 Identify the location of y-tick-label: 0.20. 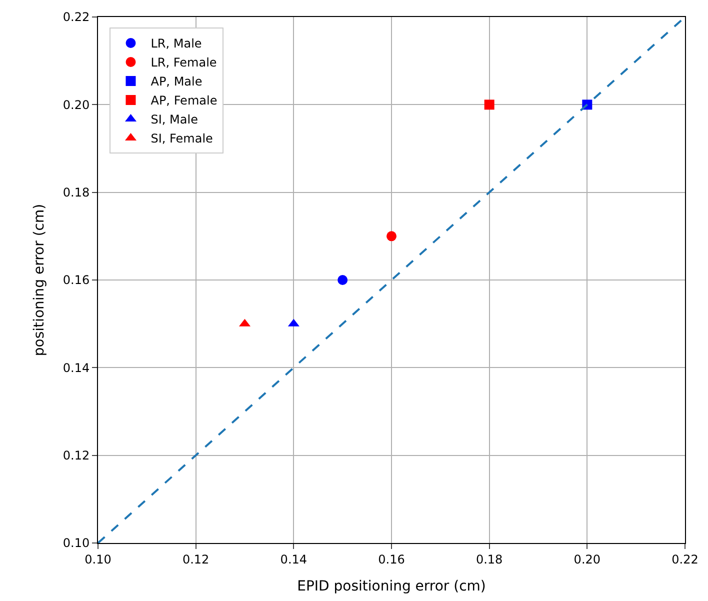
(76, 105).